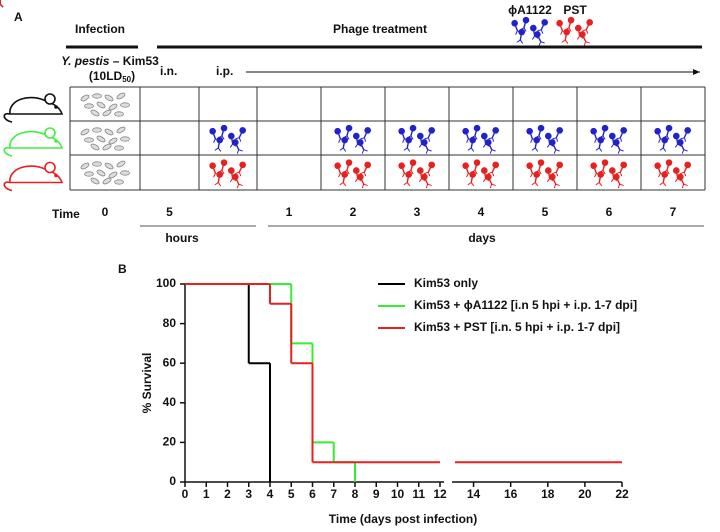  What do you see at coordinates (182, 238) in the screenshot?
I see `unit-label: hours` at bounding box center [182, 238].